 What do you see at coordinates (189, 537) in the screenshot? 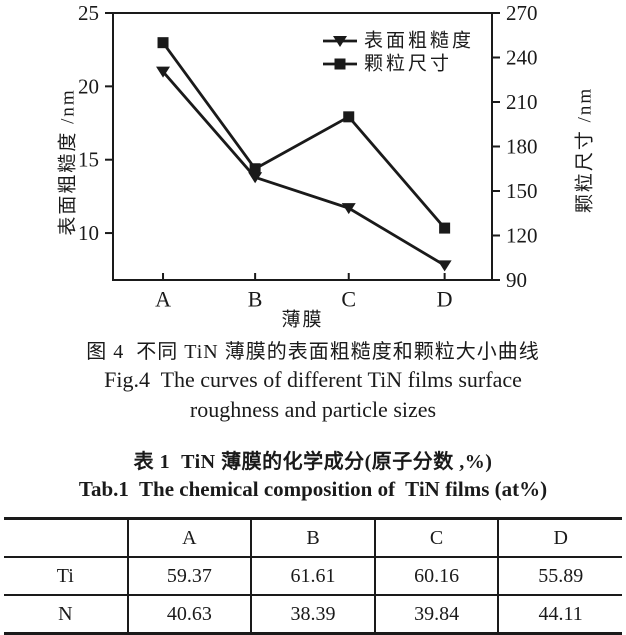
I see `table-column-header: A` at bounding box center [189, 537].